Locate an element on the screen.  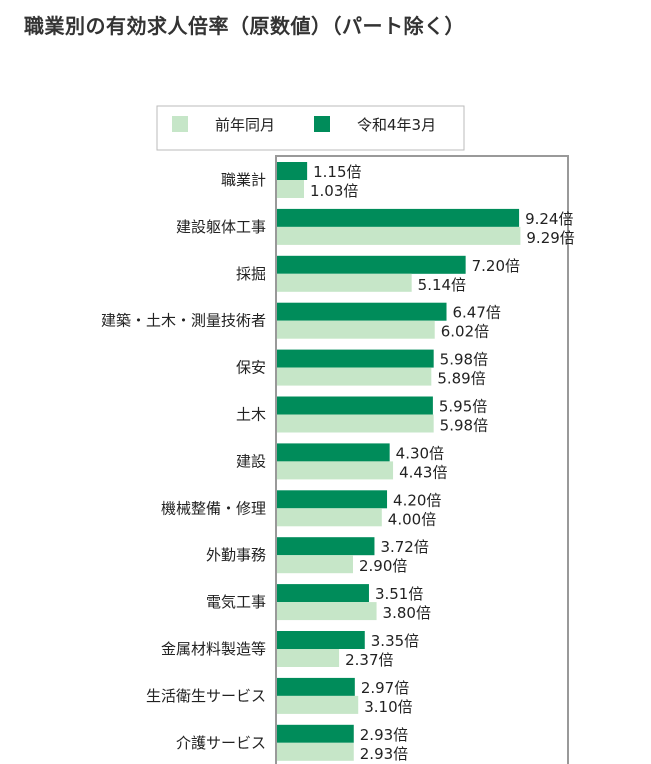
data-label-current: 1.15倍 is located at coordinates (337, 172).